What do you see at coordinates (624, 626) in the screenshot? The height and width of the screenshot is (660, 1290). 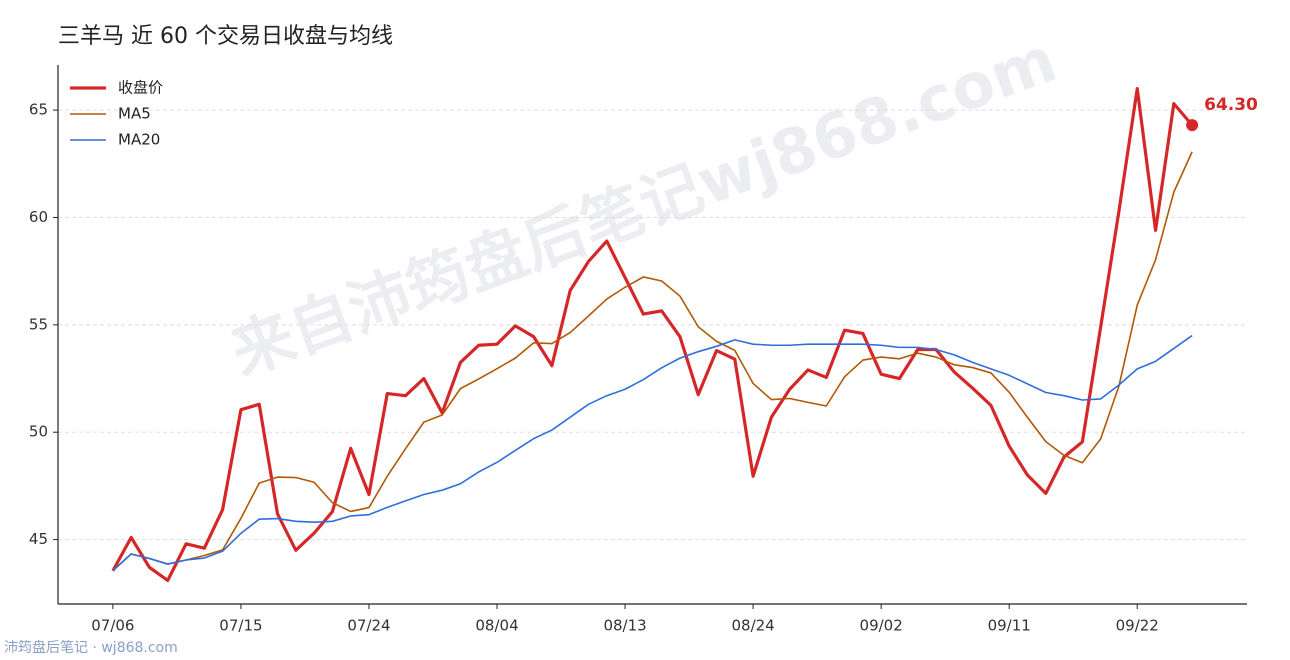 I see `x-tick-label: 08/13` at bounding box center [624, 626].